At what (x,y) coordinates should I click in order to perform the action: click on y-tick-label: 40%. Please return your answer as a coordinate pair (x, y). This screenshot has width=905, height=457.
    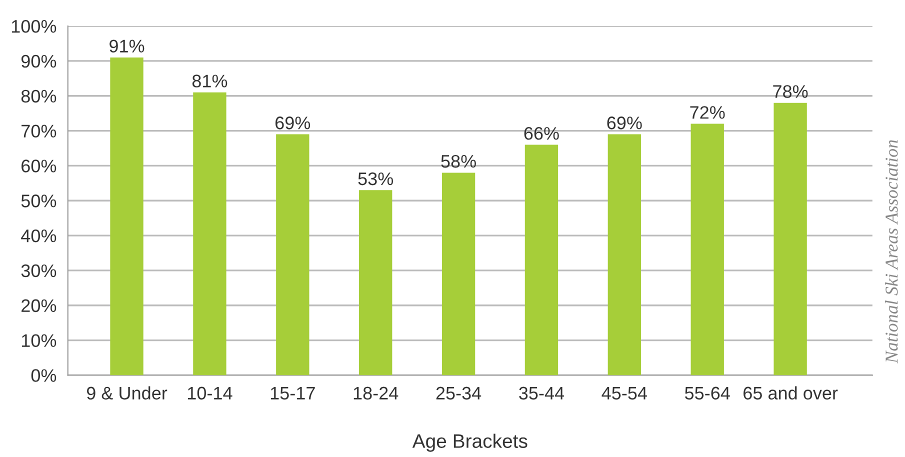
    Looking at the image, I should click on (38, 235).